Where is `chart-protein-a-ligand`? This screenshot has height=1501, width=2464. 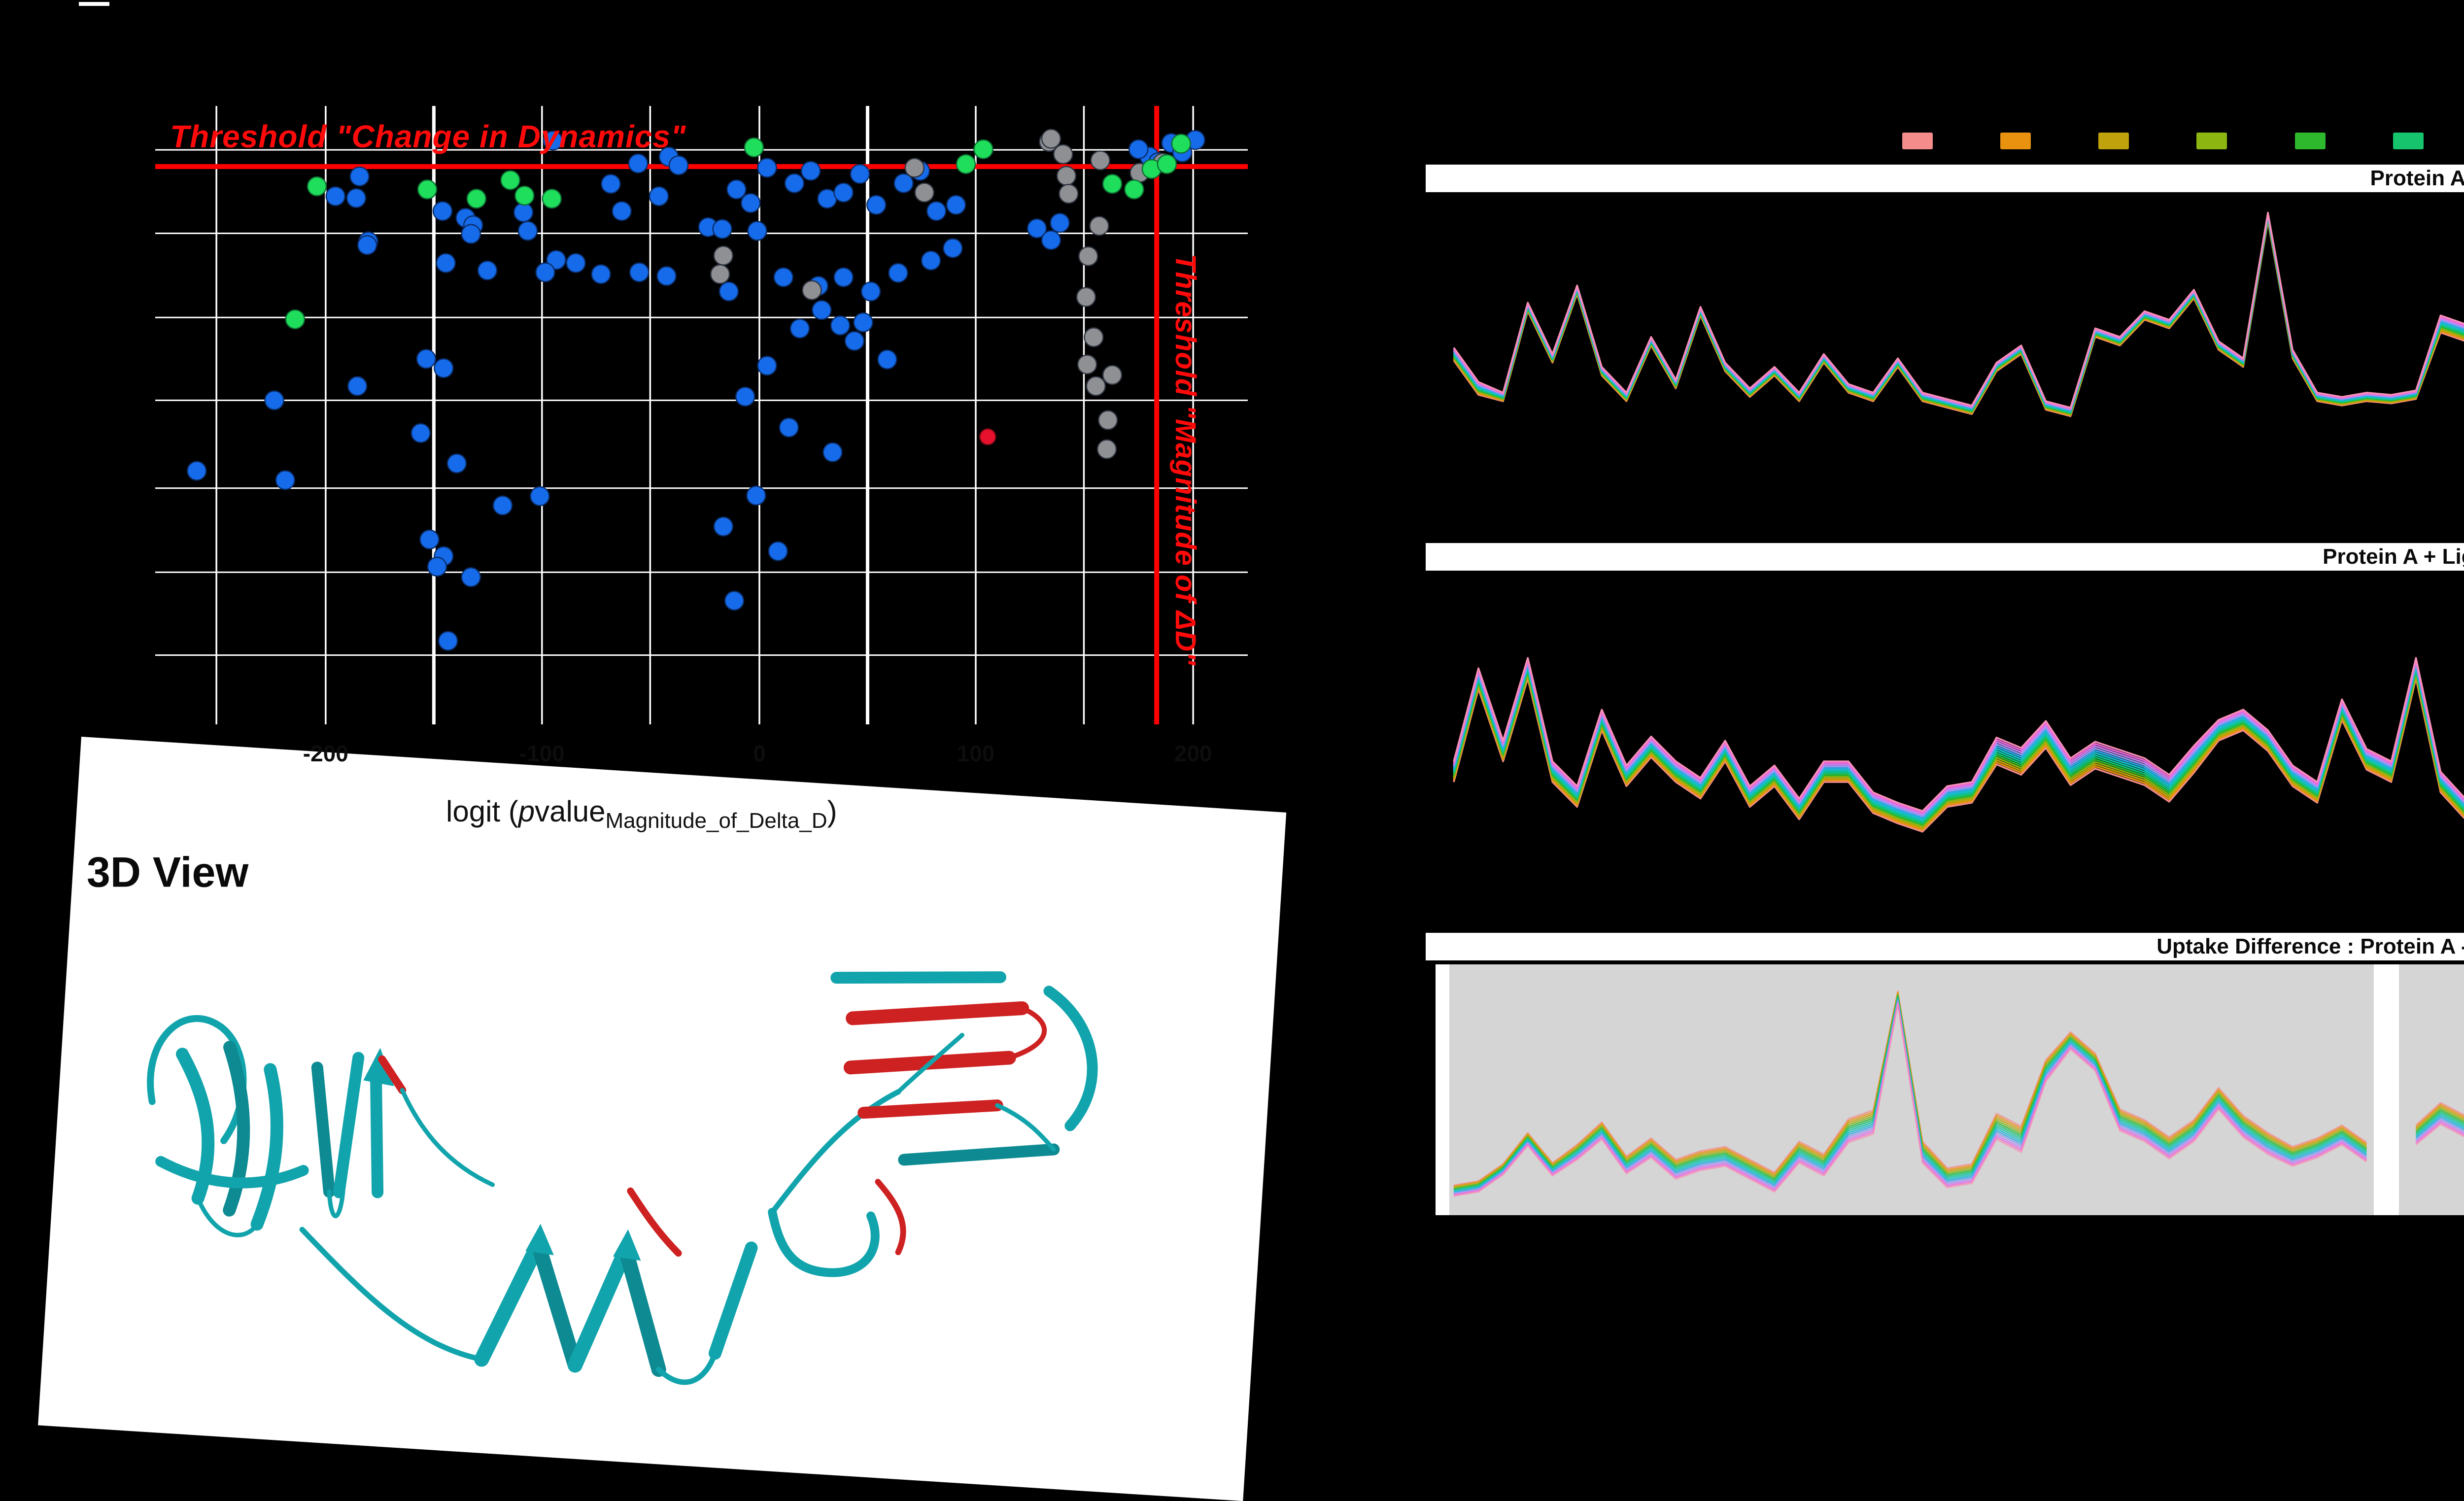 chart-protein-a-ligand is located at coordinates (1945, 738).